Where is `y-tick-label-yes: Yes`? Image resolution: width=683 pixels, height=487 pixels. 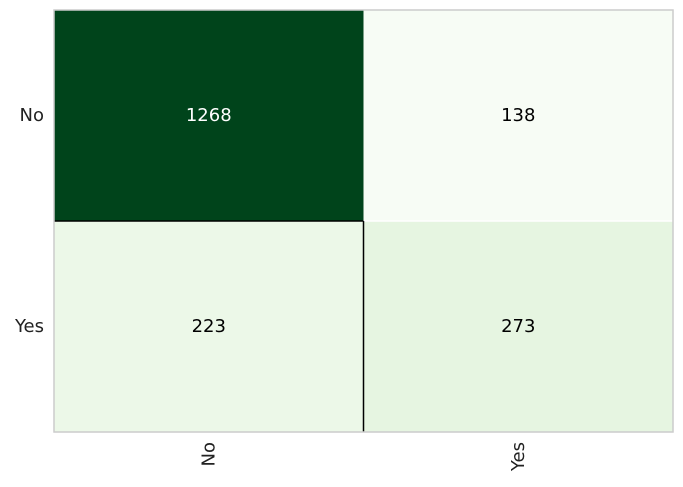 y-tick-label-yes: Yes is located at coordinates (29, 326).